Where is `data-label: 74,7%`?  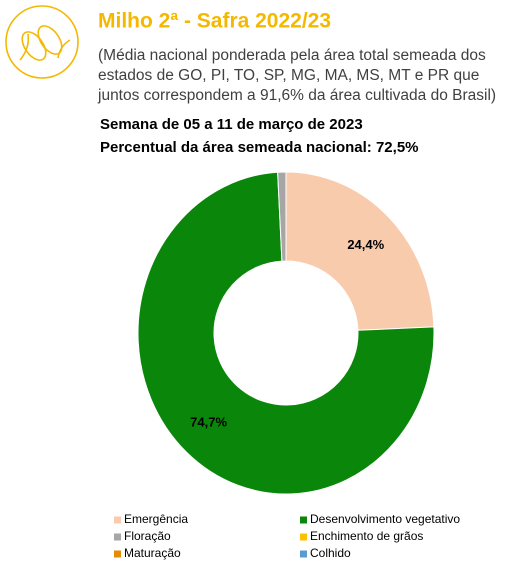
data-label: 74,7% is located at coordinates (208, 421).